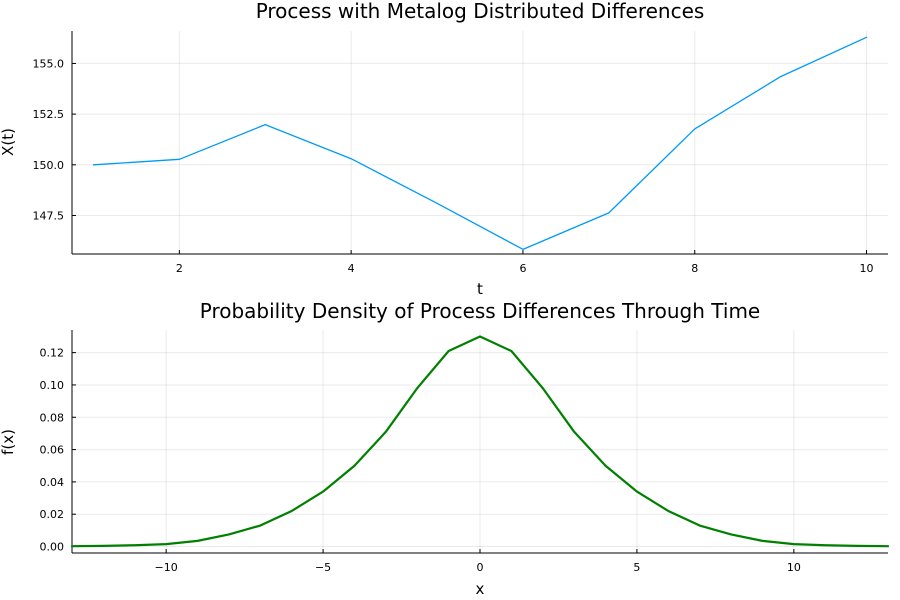 The image size is (900, 600). Describe the element at coordinates (54, 139) in the screenshot. I see `y-ticks-process: 147.5 150.0 152.5 155.0` at that location.